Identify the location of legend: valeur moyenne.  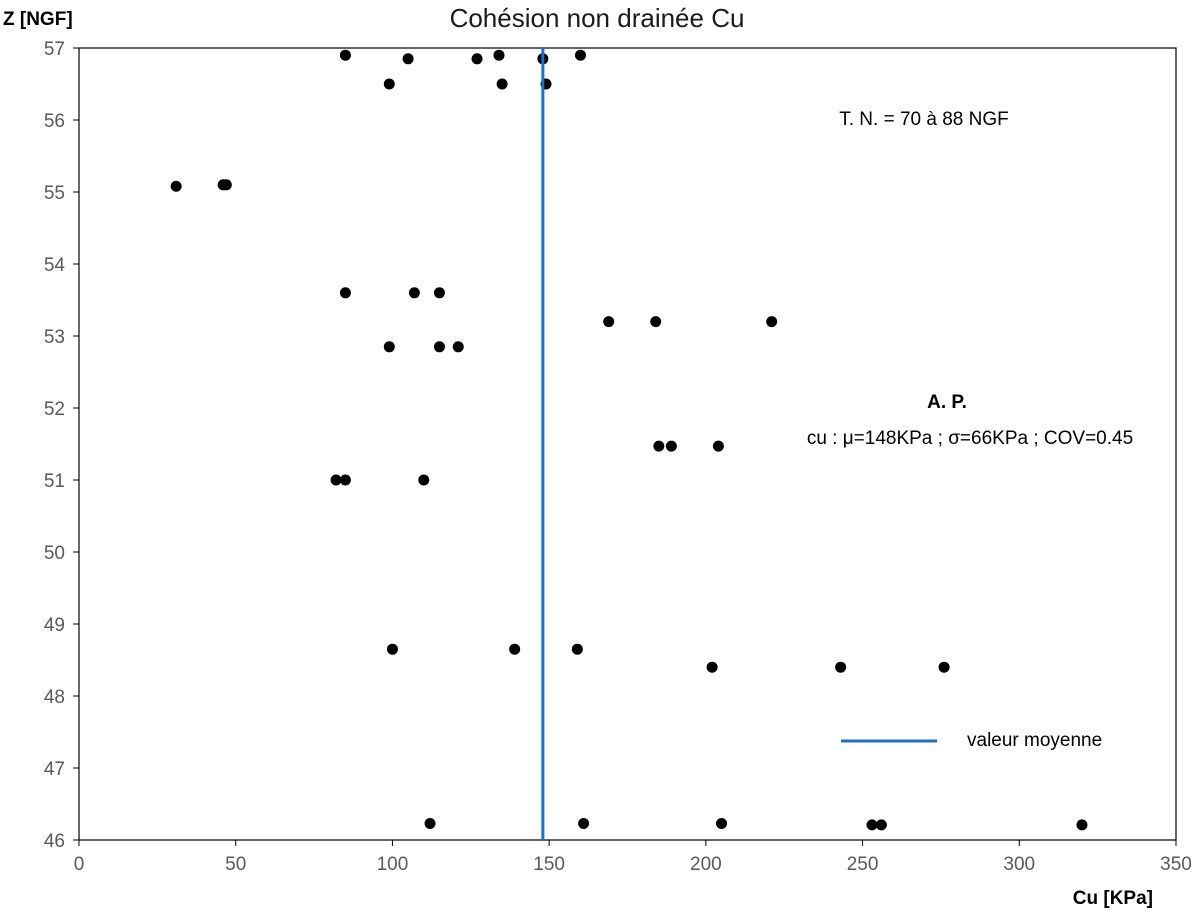
(971, 740).